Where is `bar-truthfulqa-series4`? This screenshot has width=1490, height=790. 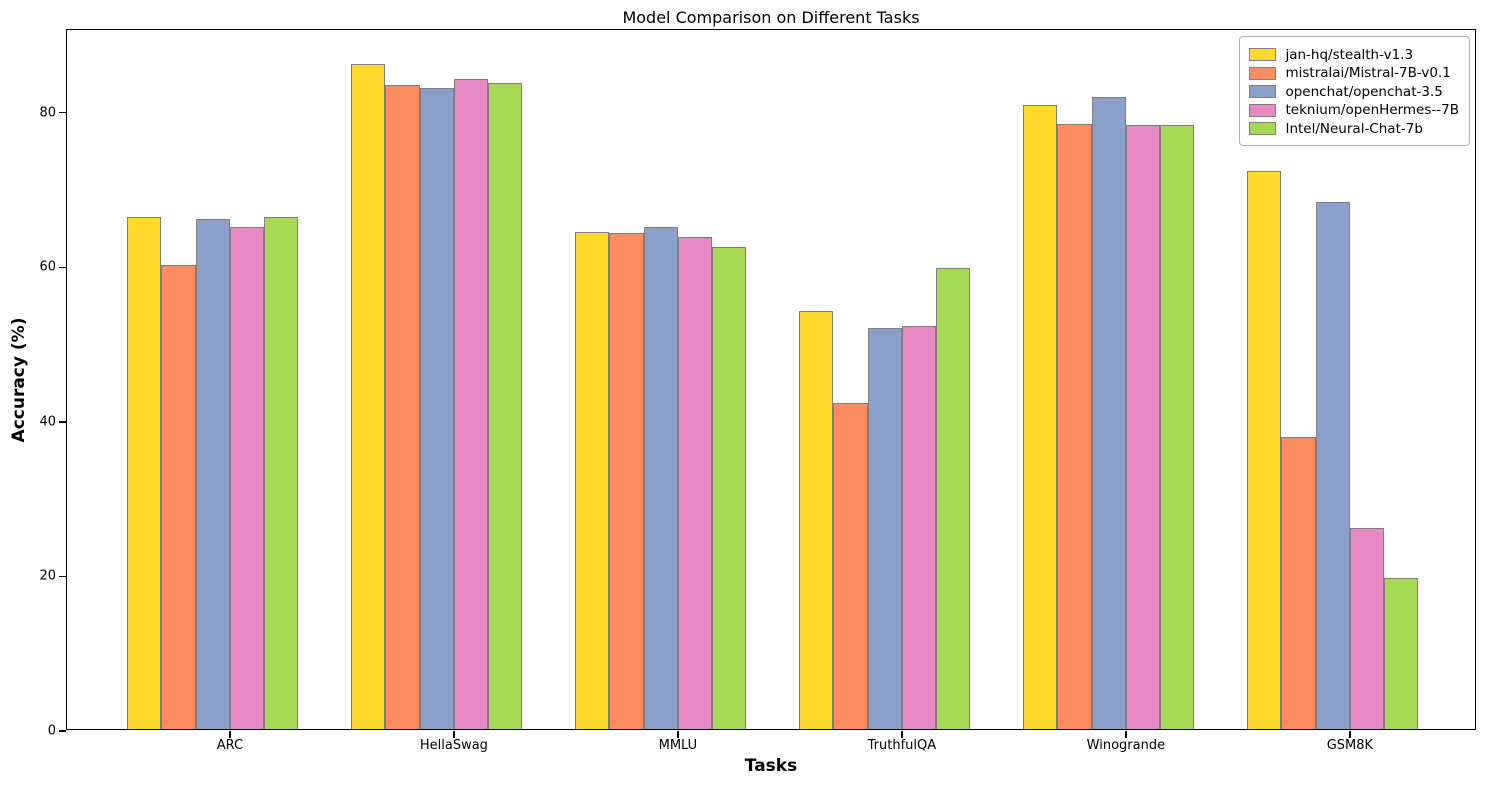
bar-truthfulqa-series4 is located at coordinates (953, 498).